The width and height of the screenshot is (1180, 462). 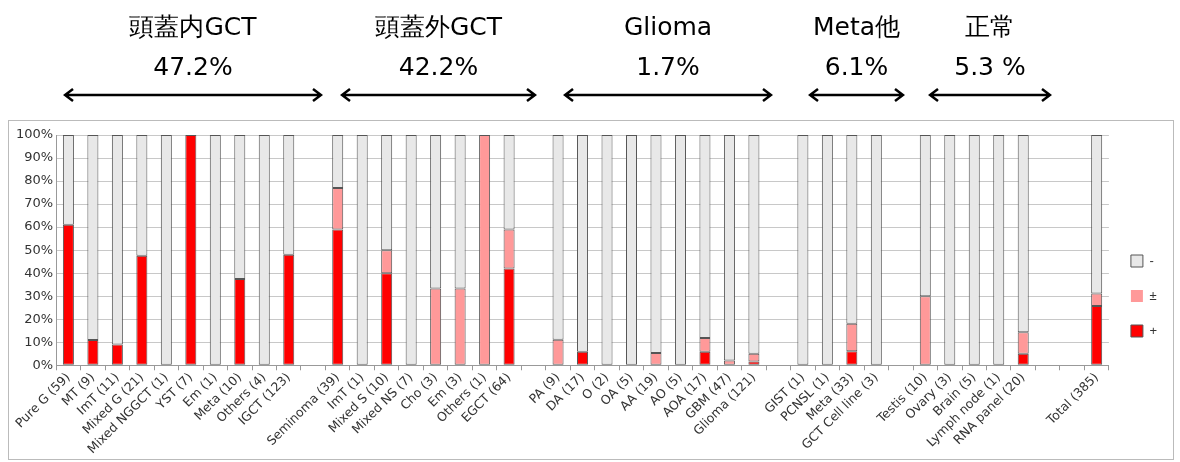 What do you see at coordinates (39, 249) in the screenshot?
I see `y-tick-label: 50%` at bounding box center [39, 249].